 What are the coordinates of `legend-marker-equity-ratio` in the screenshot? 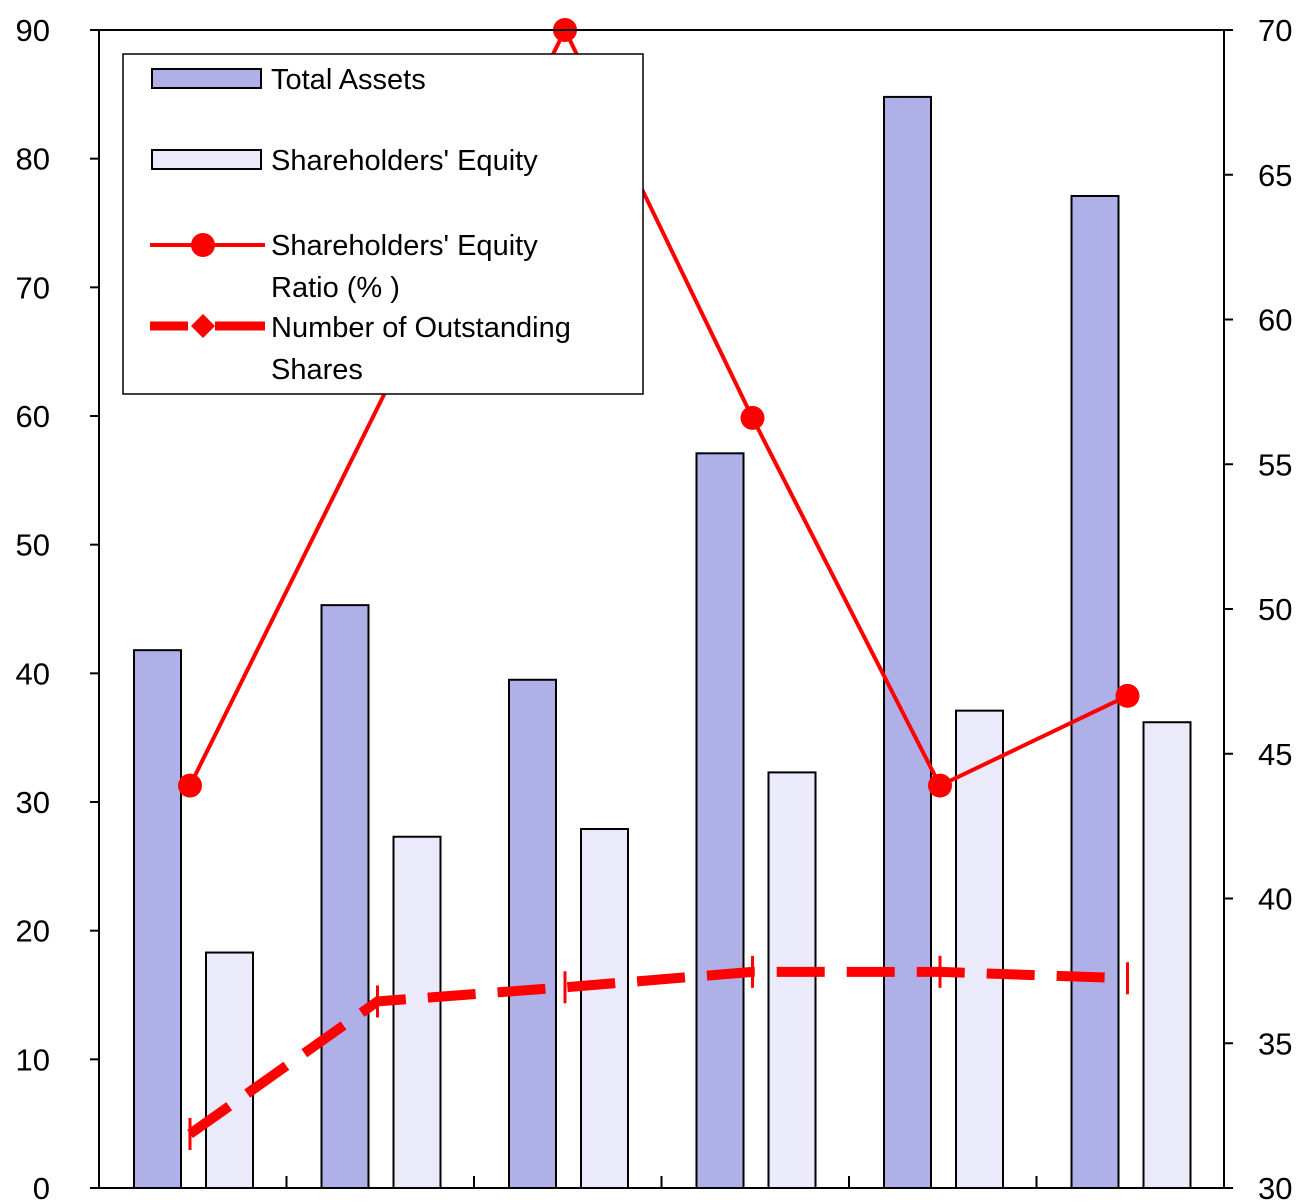 It's located at (203, 245).